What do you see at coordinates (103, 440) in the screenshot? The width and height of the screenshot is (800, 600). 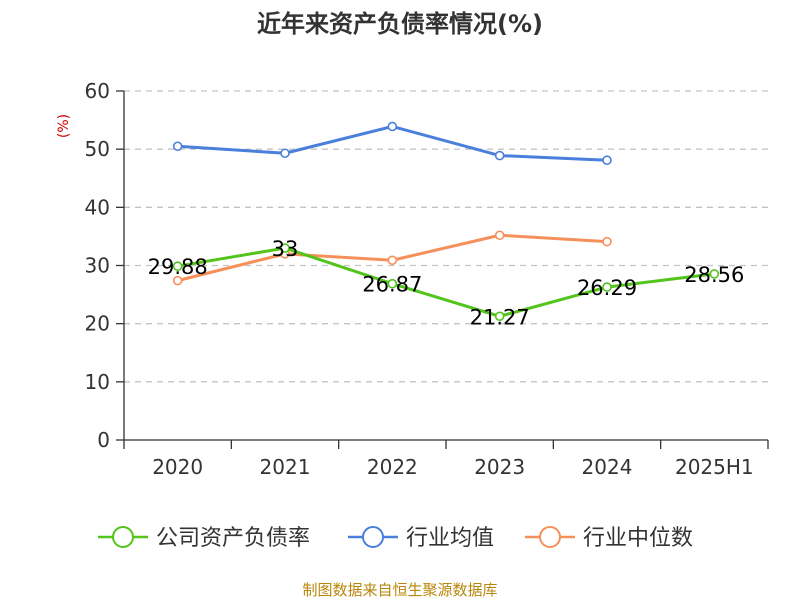 I see `y-tick-label: 0` at bounding box center [103, 440].